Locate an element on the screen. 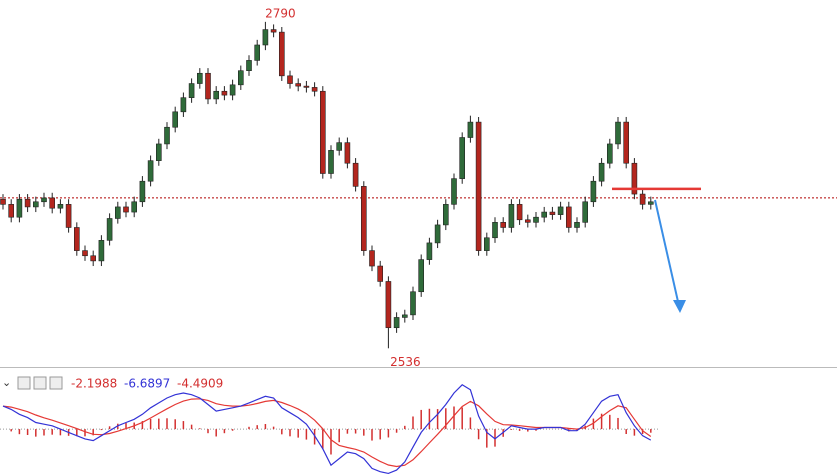 This screenshot has width=837, height=475. collapse-icon: ⌄ is located at coordinates (6, 382).